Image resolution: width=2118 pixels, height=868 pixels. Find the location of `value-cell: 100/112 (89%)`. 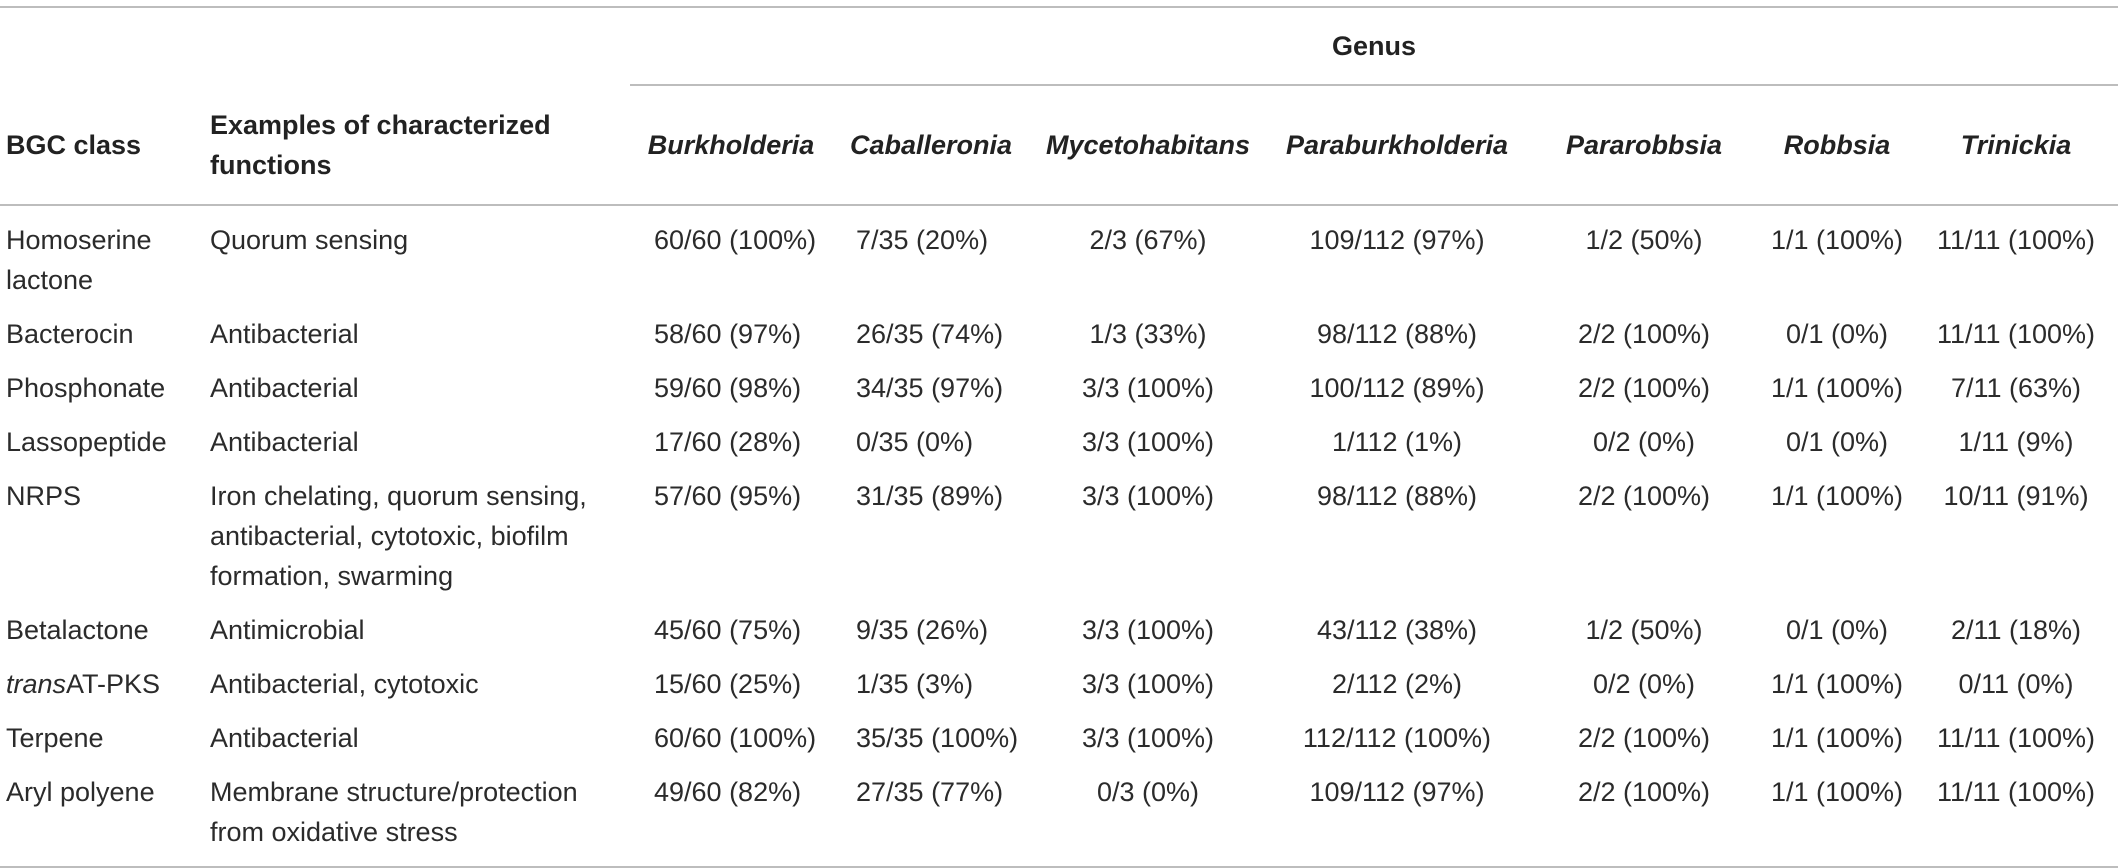

value-cell: 100/112 (89%) is located at coordinates (1397, 388).